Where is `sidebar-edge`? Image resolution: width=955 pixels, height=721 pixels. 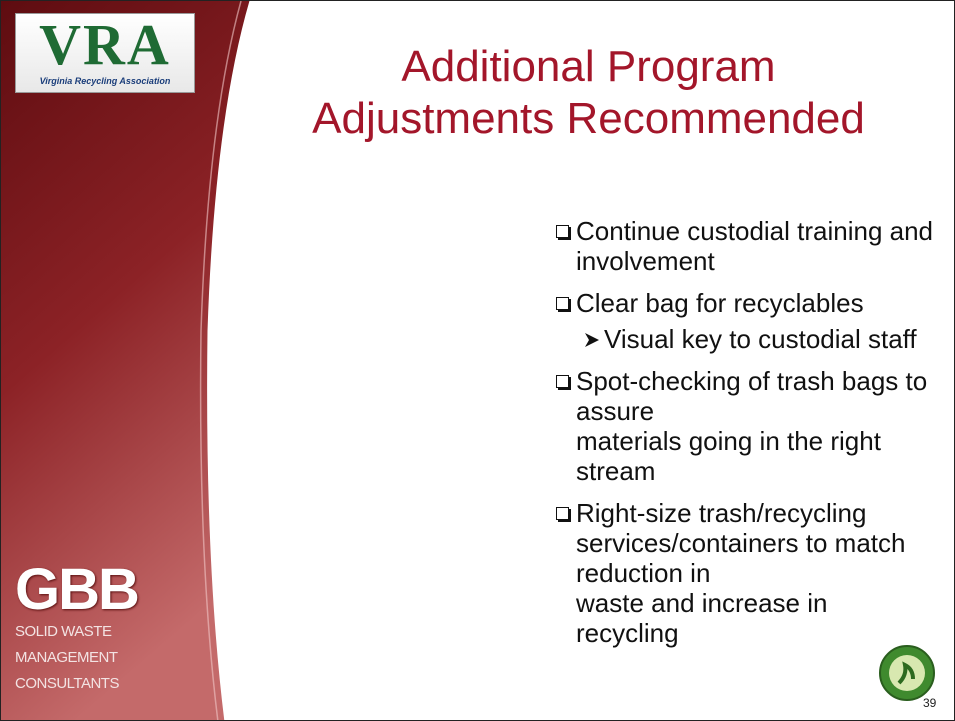
sidebar-edge is located at coordinates (230, 360).